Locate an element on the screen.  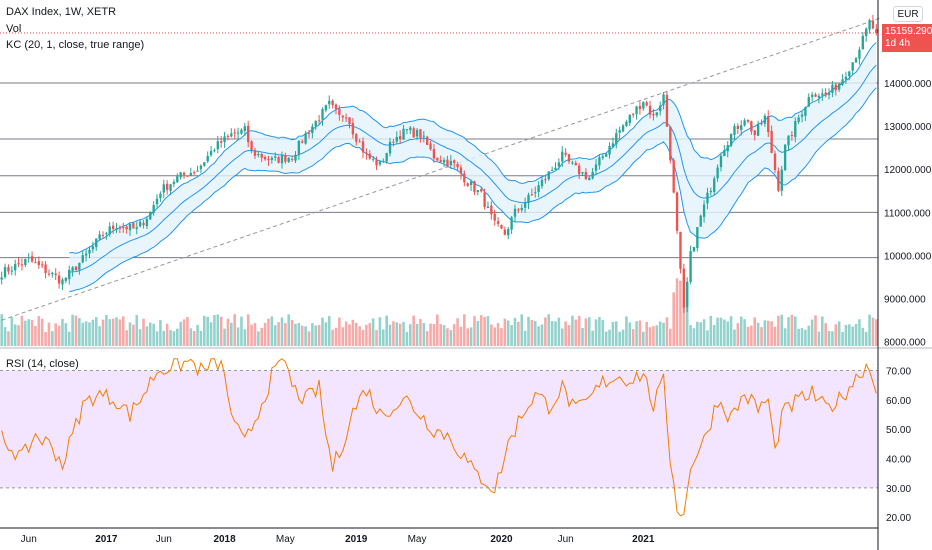
time-tick-label: May is located at coordinates (417, 539).